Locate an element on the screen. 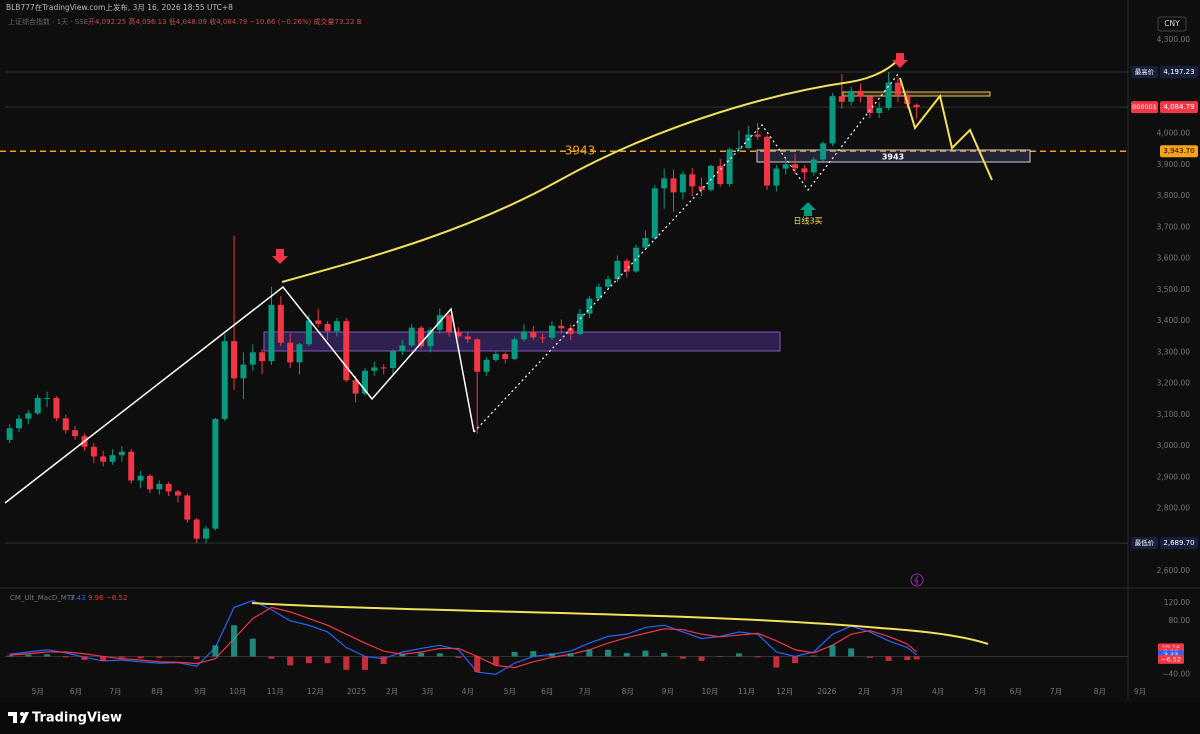  y-tick-label: 2,800.00 is located at coordinates (1174, 508).